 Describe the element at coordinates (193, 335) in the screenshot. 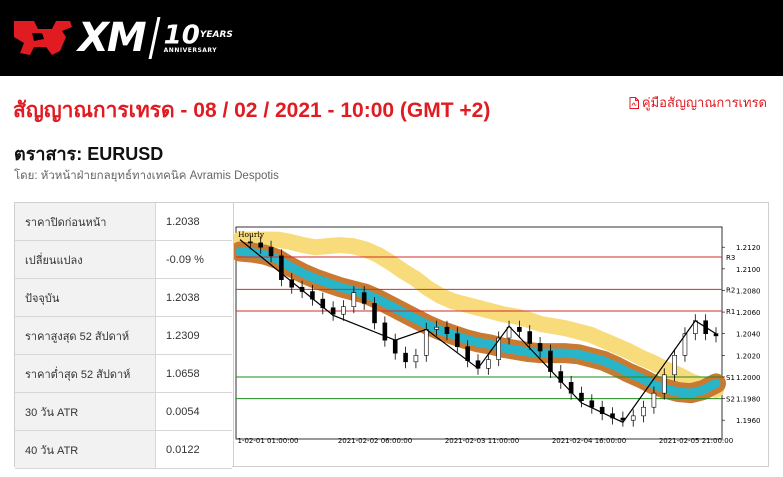

I see `stat-value: 1.2309` at that location.